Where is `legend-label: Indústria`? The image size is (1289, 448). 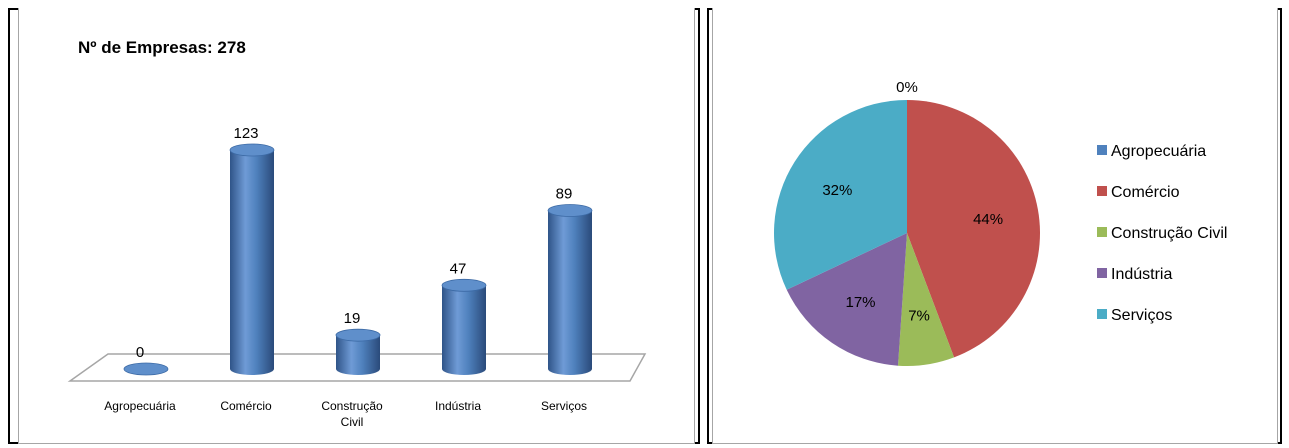 legend-label: Indústria is located at coordinates (1141, 274).